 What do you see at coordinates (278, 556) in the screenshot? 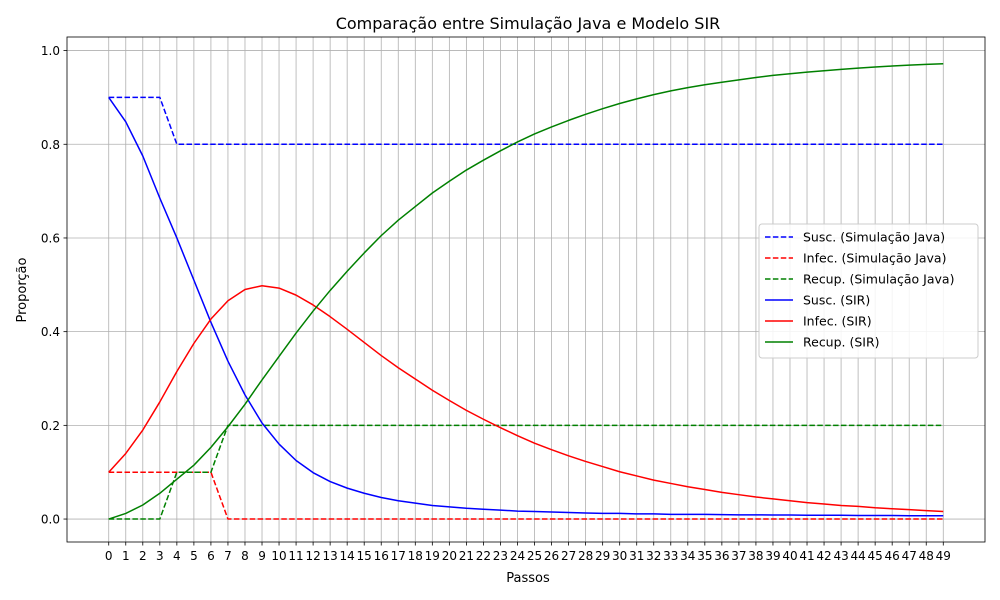
I see `x-tick-label: 10` at bounding box center [278, 556].